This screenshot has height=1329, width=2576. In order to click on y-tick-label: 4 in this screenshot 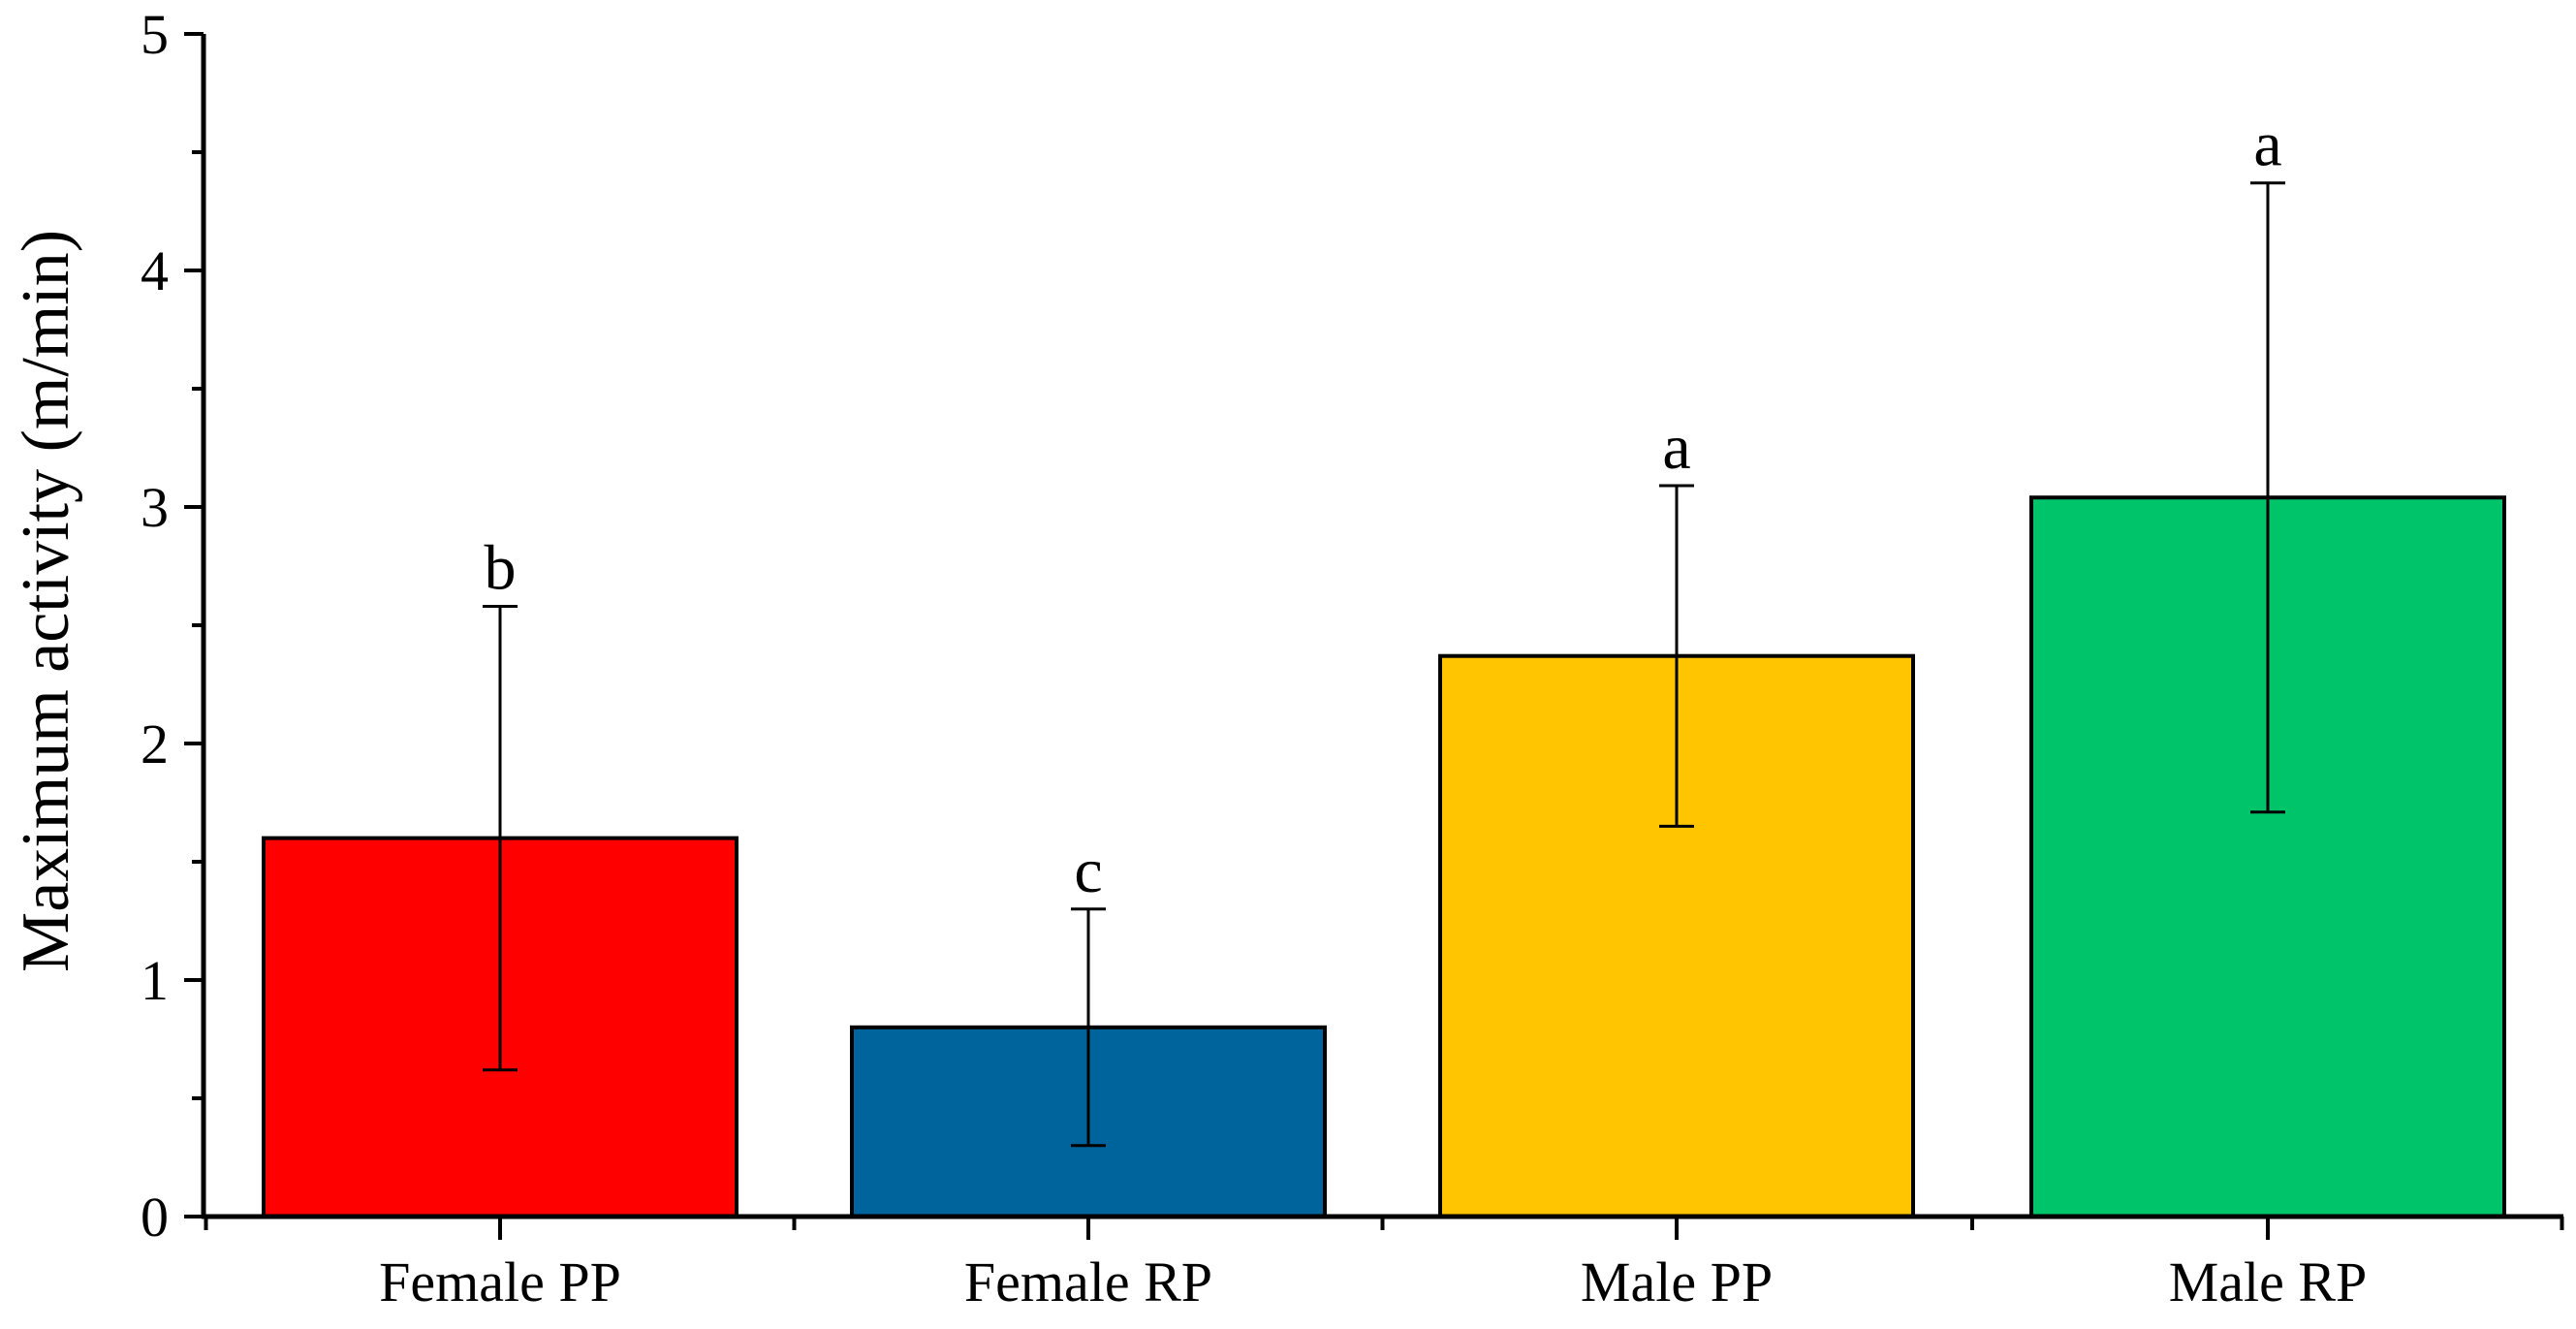, I will do `click(155, 270)`.